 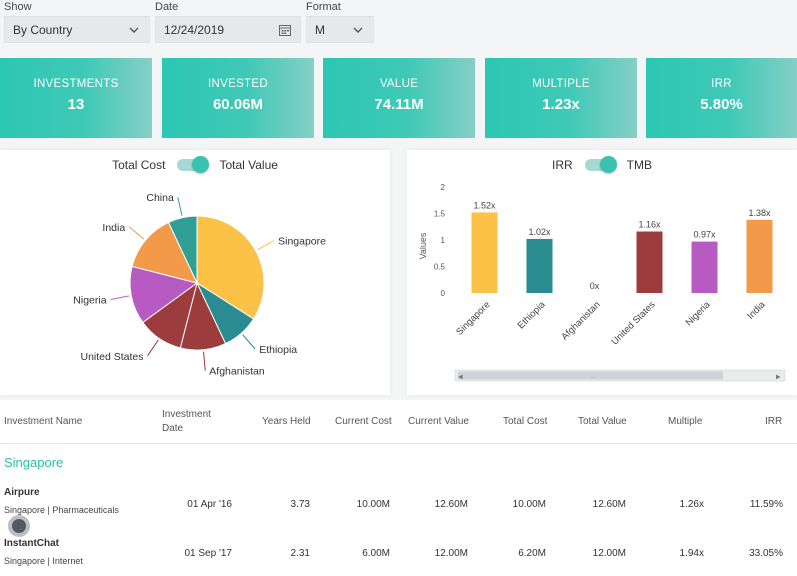 I want to click on date-label: Date, so click(x=167, y=7).